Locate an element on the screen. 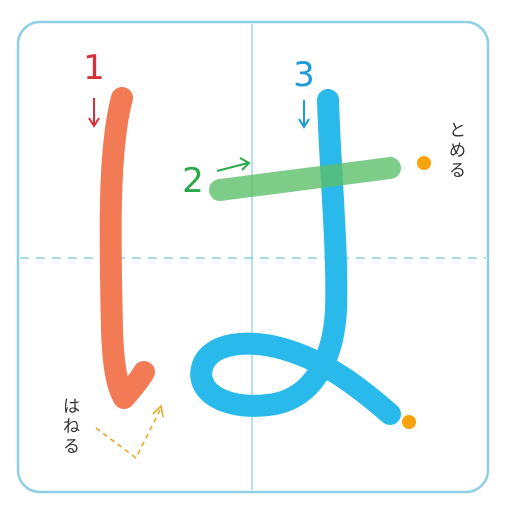 The width and height of the screenshot is (512, 512). stroke-2-number: 2 is located at coordinates (193, 181).